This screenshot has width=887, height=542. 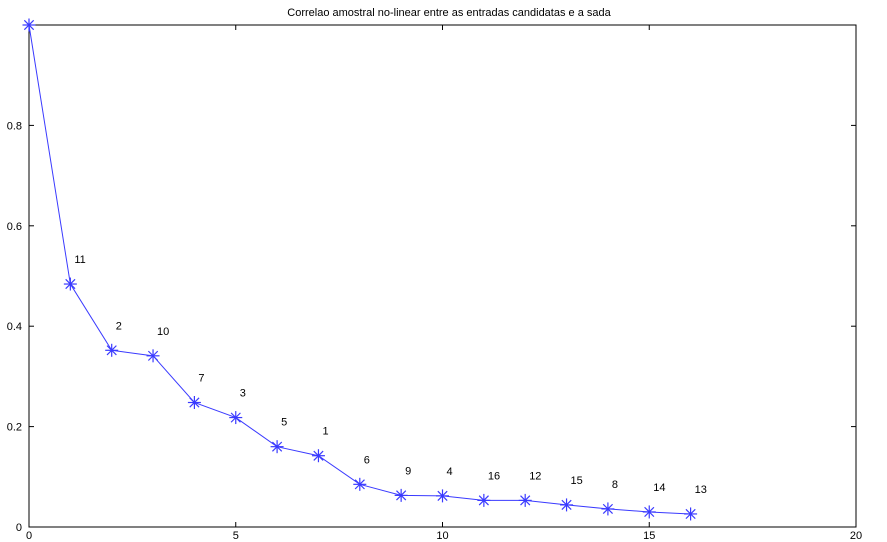 I want to click on y-tick-label: 0.8, so click(x=14, y=126).